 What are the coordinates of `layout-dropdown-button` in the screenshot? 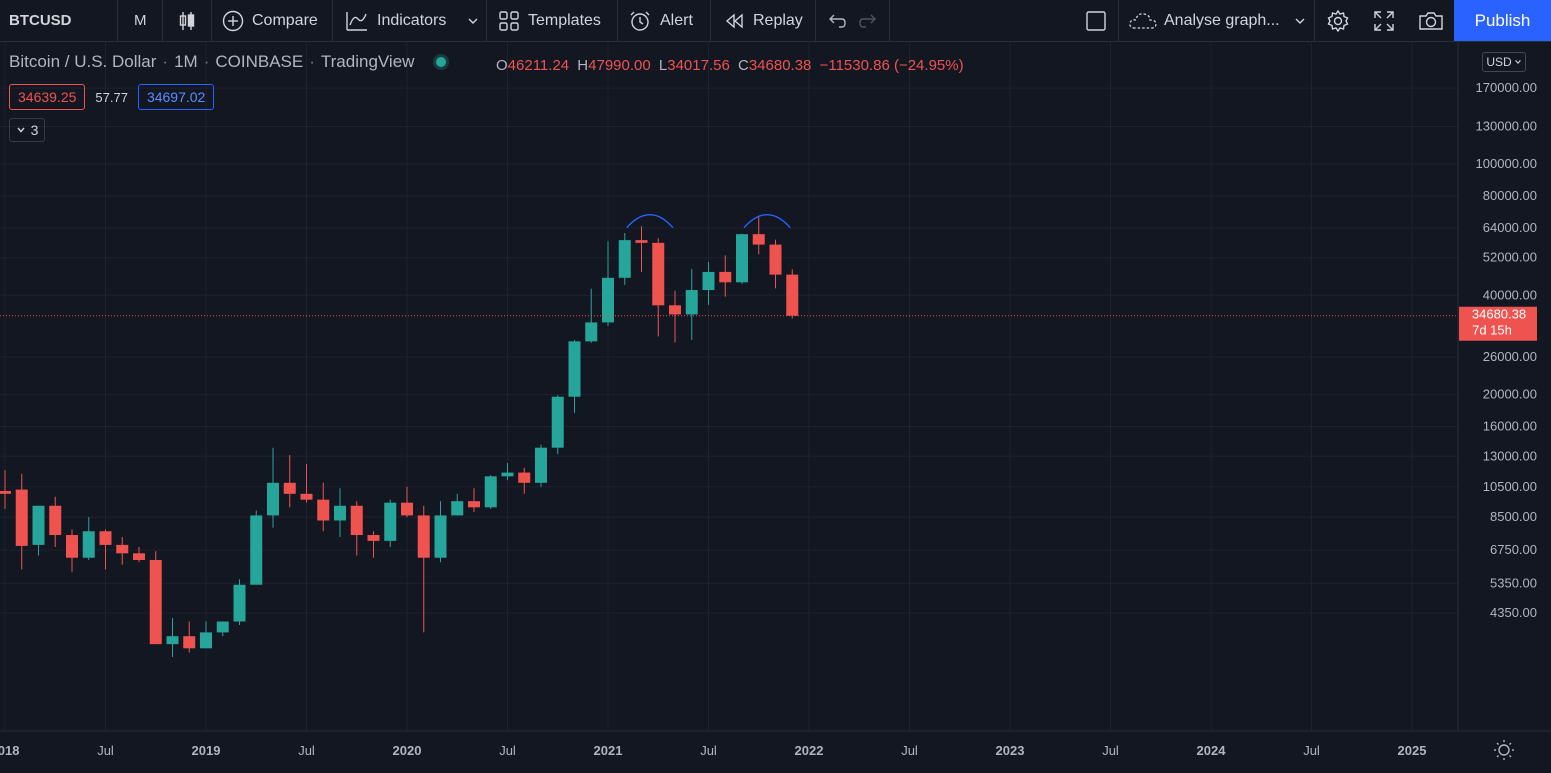 It's located at (1300, 20).